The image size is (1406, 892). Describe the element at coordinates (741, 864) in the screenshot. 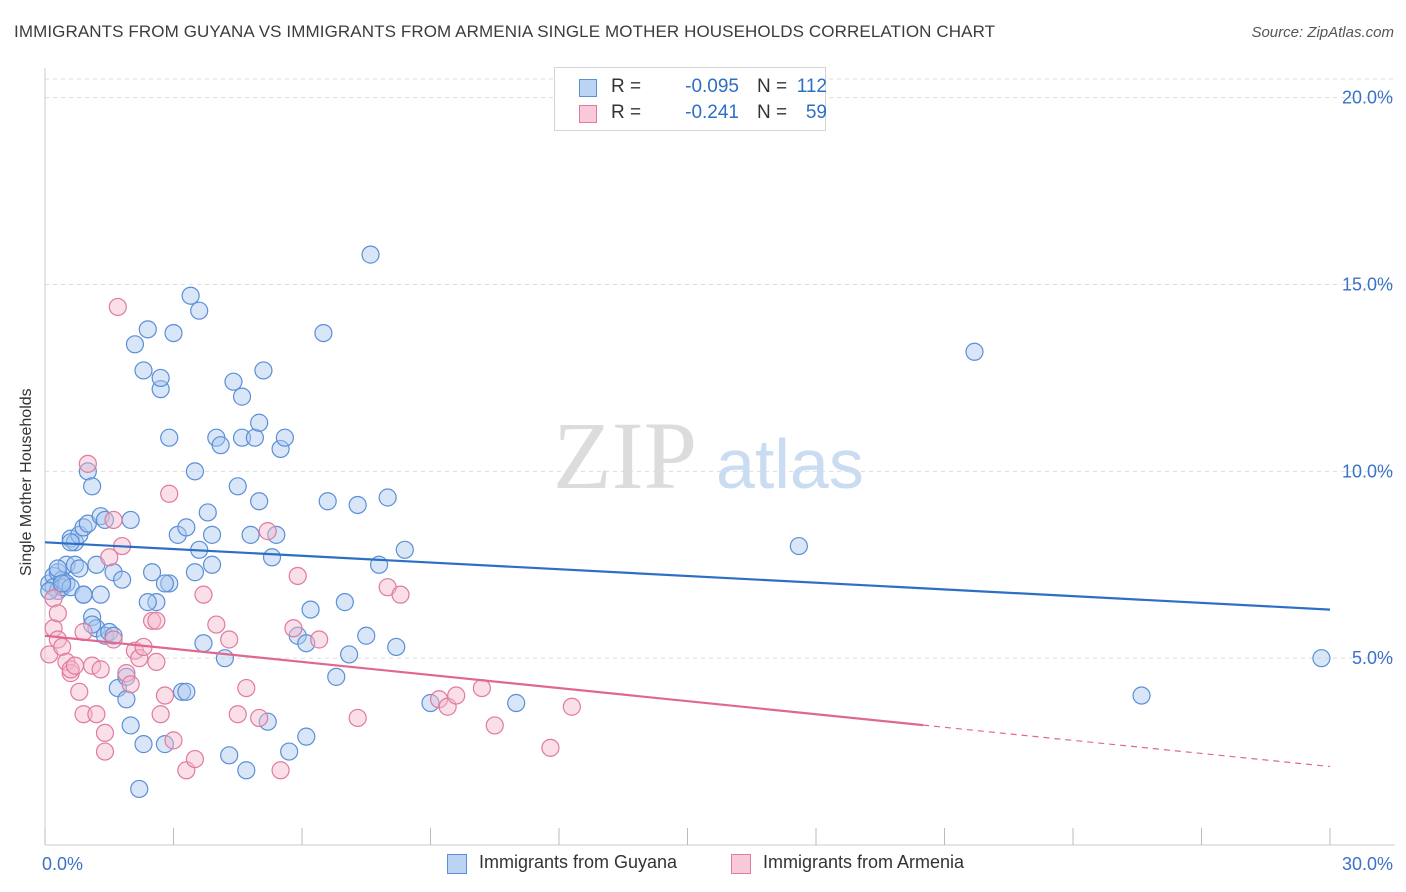

I see `bottom-legend-swatch-armenia` at that location.